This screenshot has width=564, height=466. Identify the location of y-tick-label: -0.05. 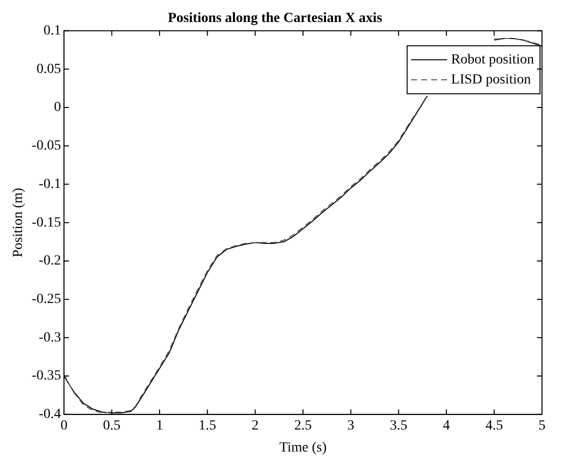
(46, 146).